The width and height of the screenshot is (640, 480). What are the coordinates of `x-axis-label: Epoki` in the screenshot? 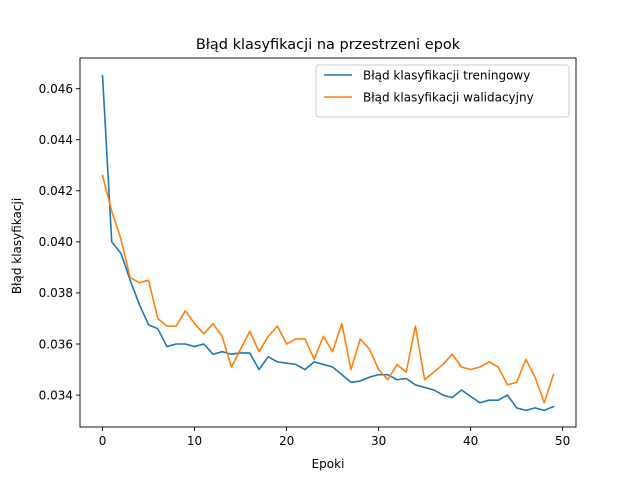 It's located at (328, 464).